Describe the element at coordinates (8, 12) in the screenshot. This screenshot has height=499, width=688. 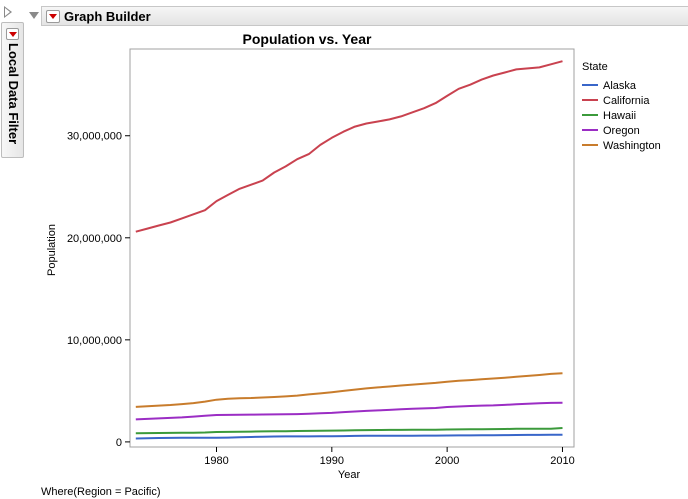
I see `expand-triangle-icon` at that location.